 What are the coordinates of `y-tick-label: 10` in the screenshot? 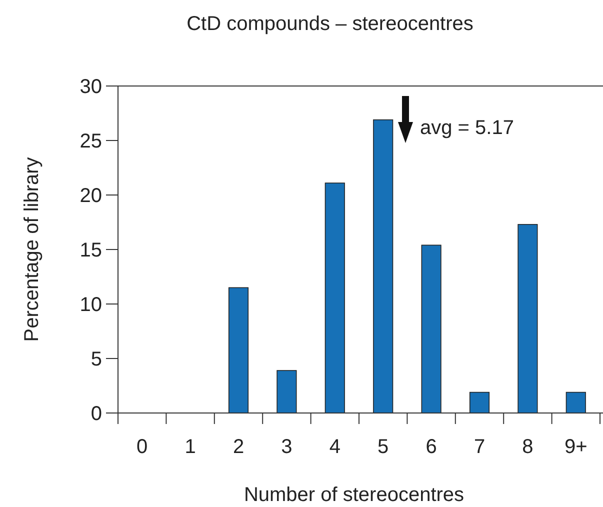 It's located at (91, 305).